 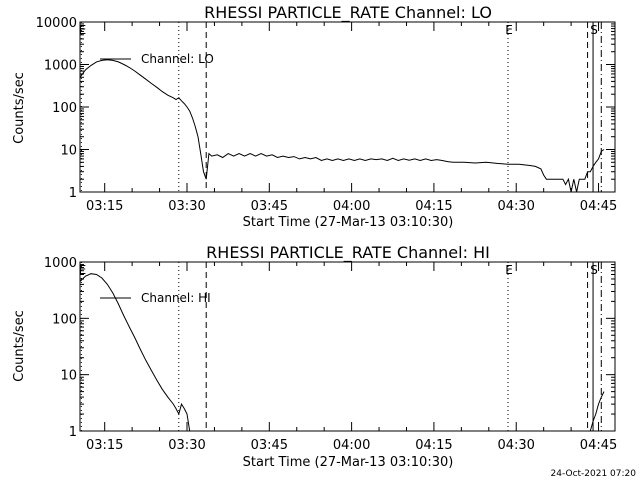 What do you see at coordinates (177, 59) in the screenshot?
I see `legend-label: Channel: LO` at bounding box center [177, 59].